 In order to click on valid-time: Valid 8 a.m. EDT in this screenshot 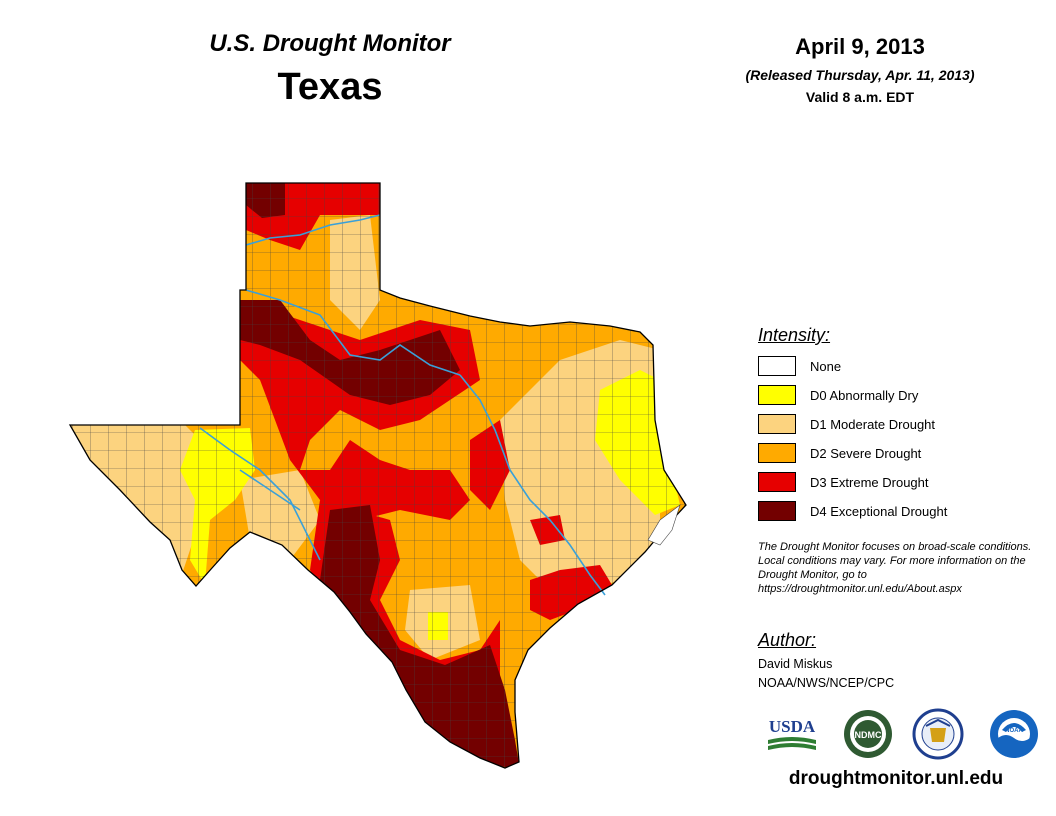, I will do `click(860, 97)`.